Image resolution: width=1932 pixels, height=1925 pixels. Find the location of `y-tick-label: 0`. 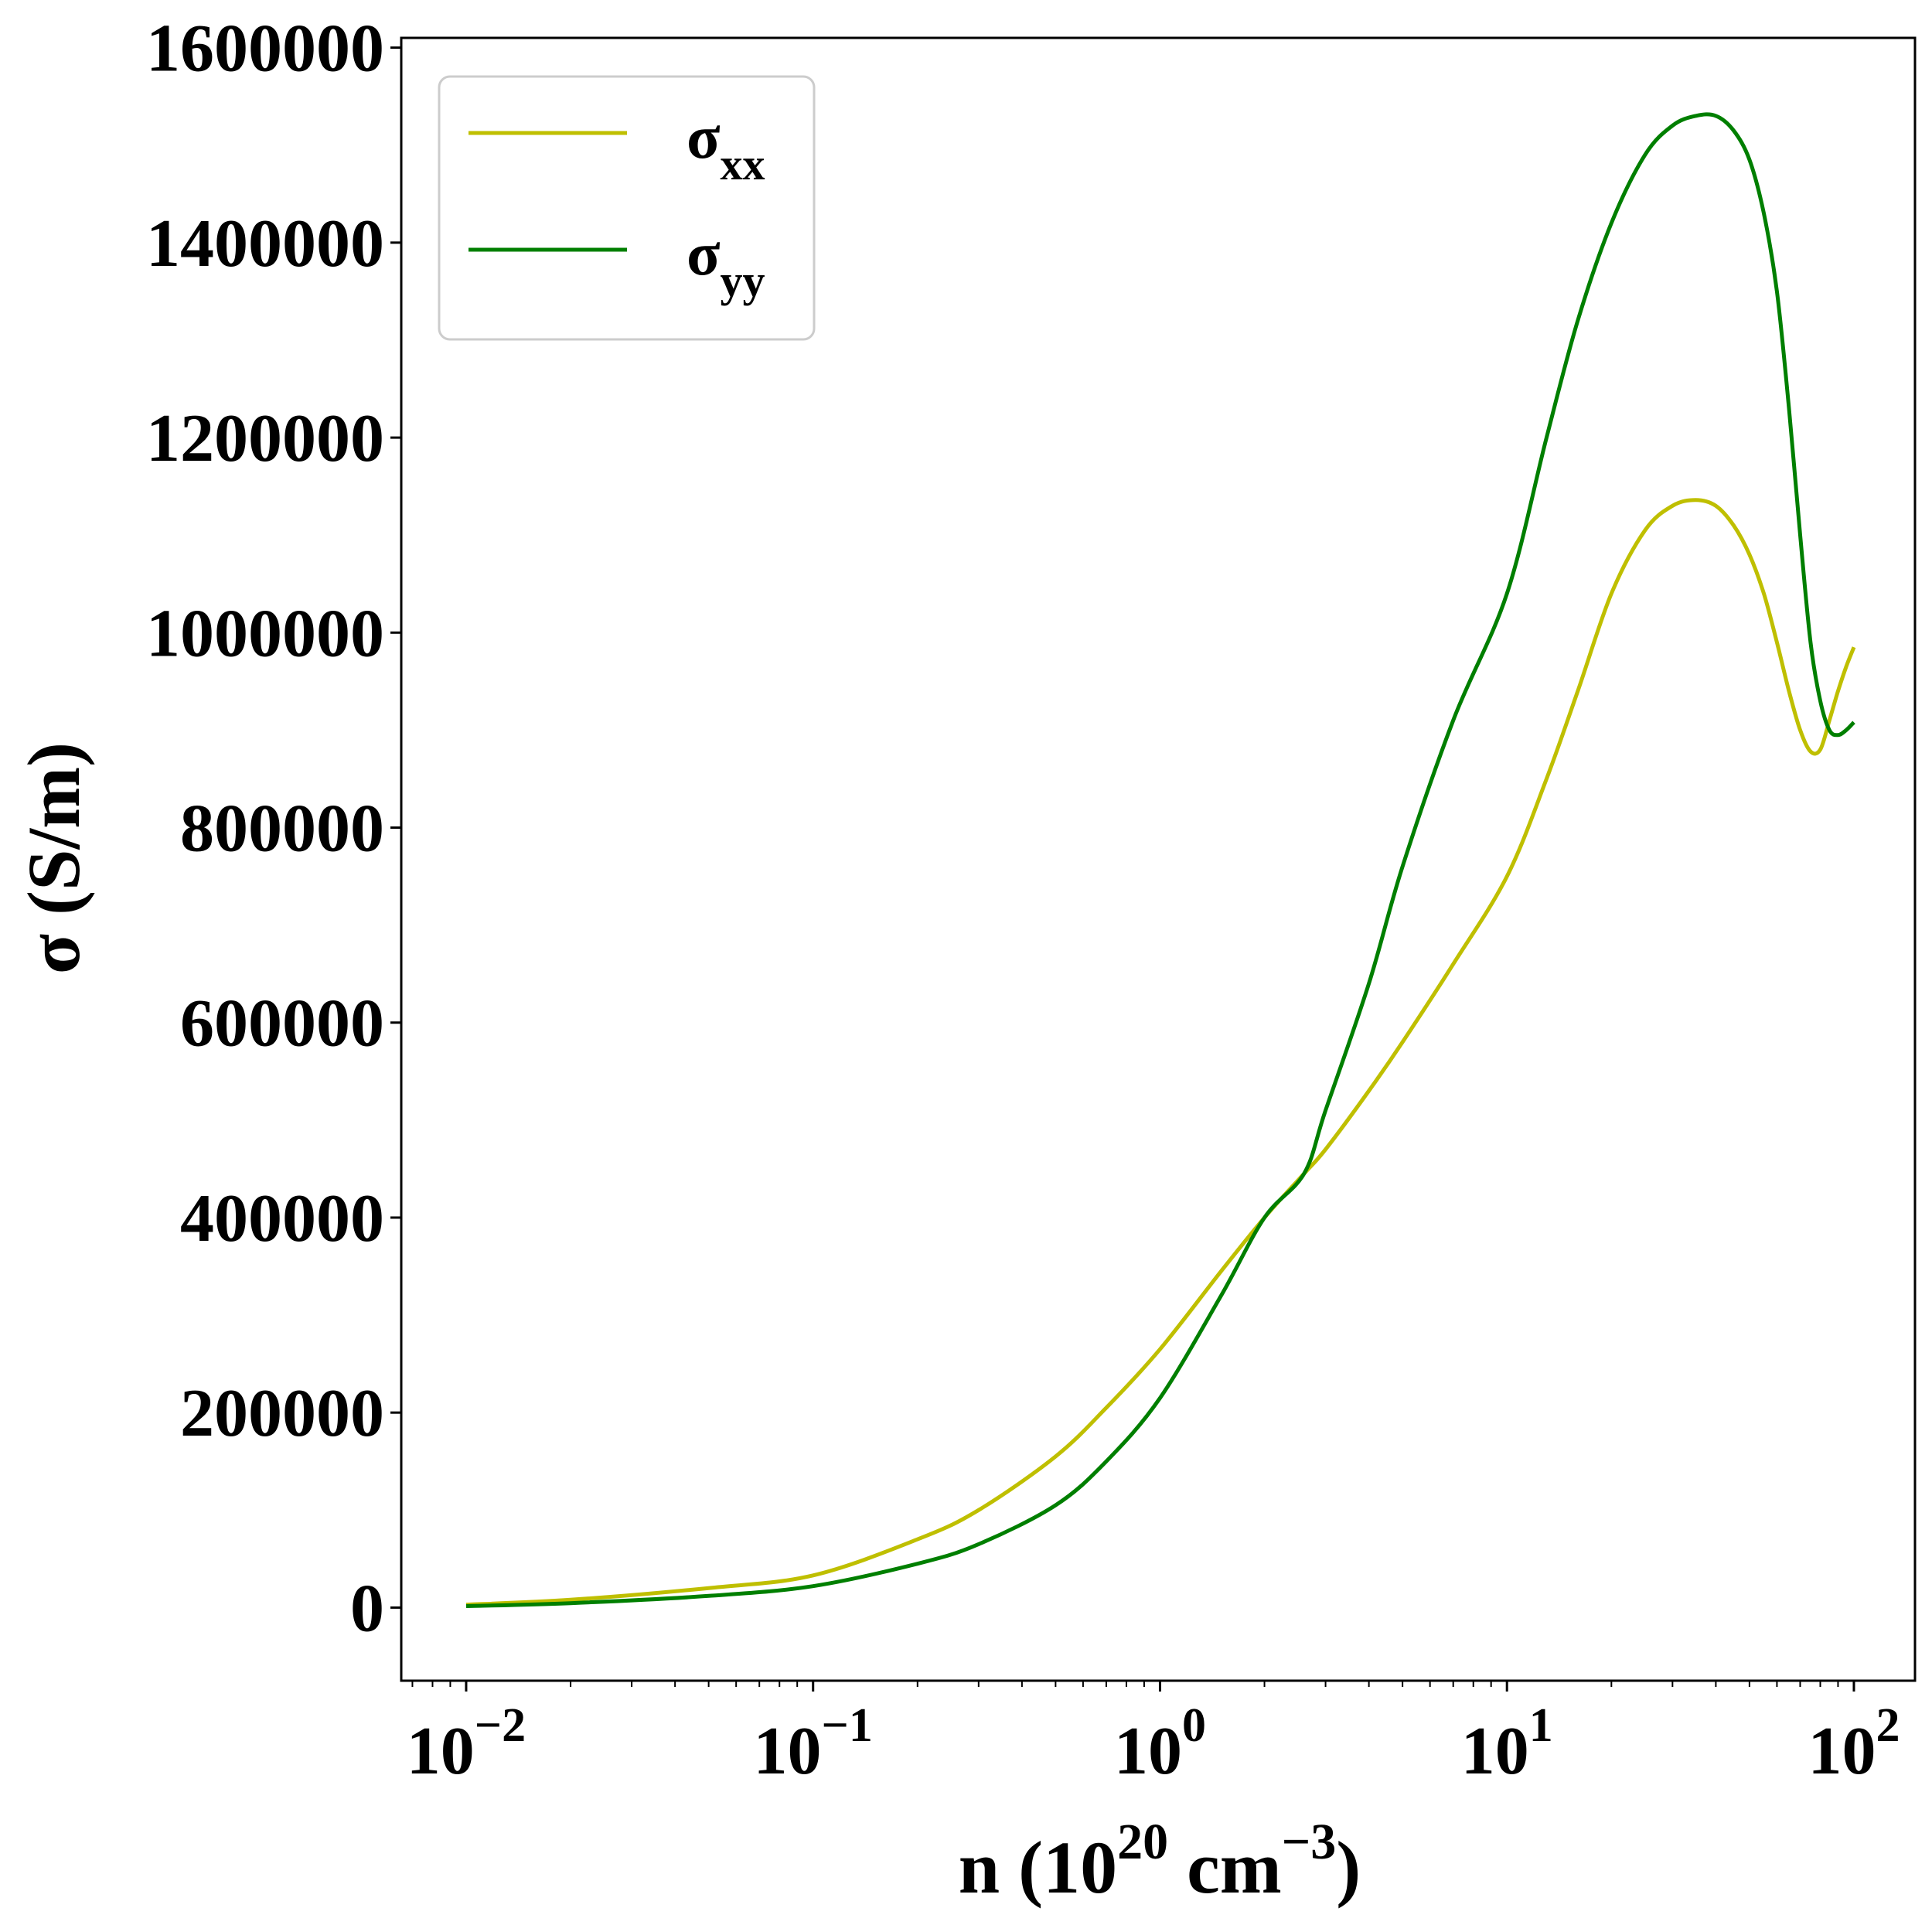

y-tick-label: 0 is located at coordinates (367, 1608).